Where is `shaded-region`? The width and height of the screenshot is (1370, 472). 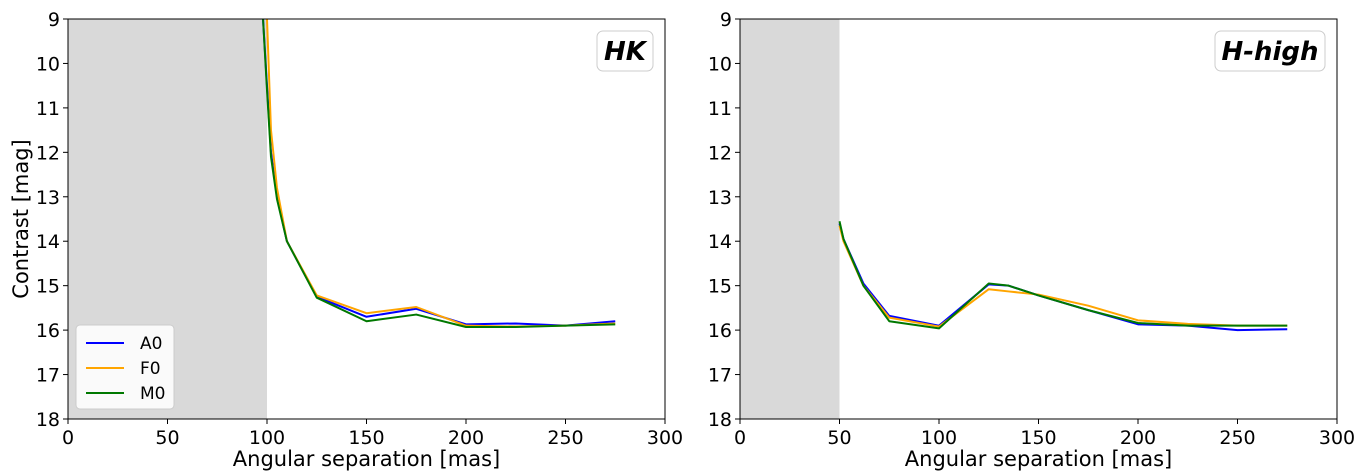
shaded-region is located at coordinates (790, 219).